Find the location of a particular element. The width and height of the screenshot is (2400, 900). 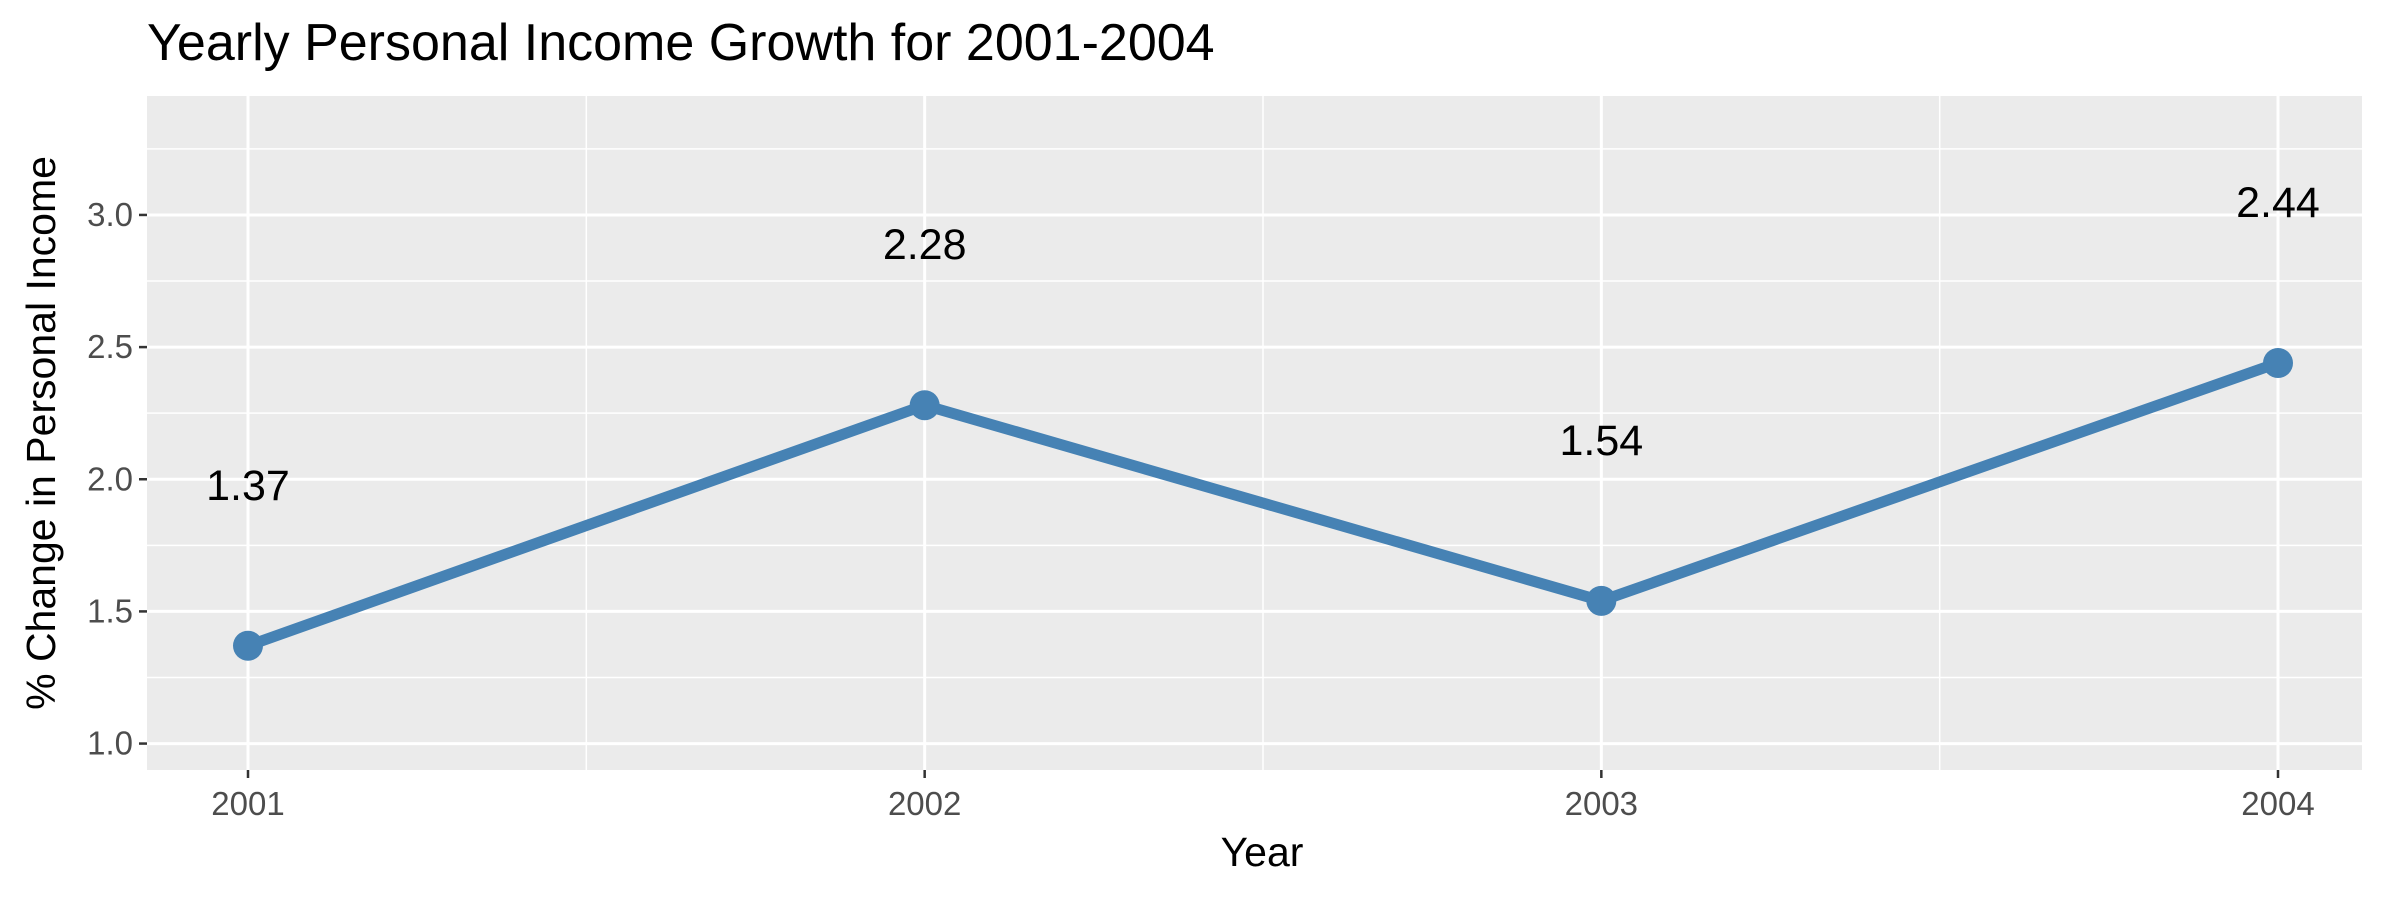

y-axis-title: % Change in Personal Income is located at coordinates (41, 433).